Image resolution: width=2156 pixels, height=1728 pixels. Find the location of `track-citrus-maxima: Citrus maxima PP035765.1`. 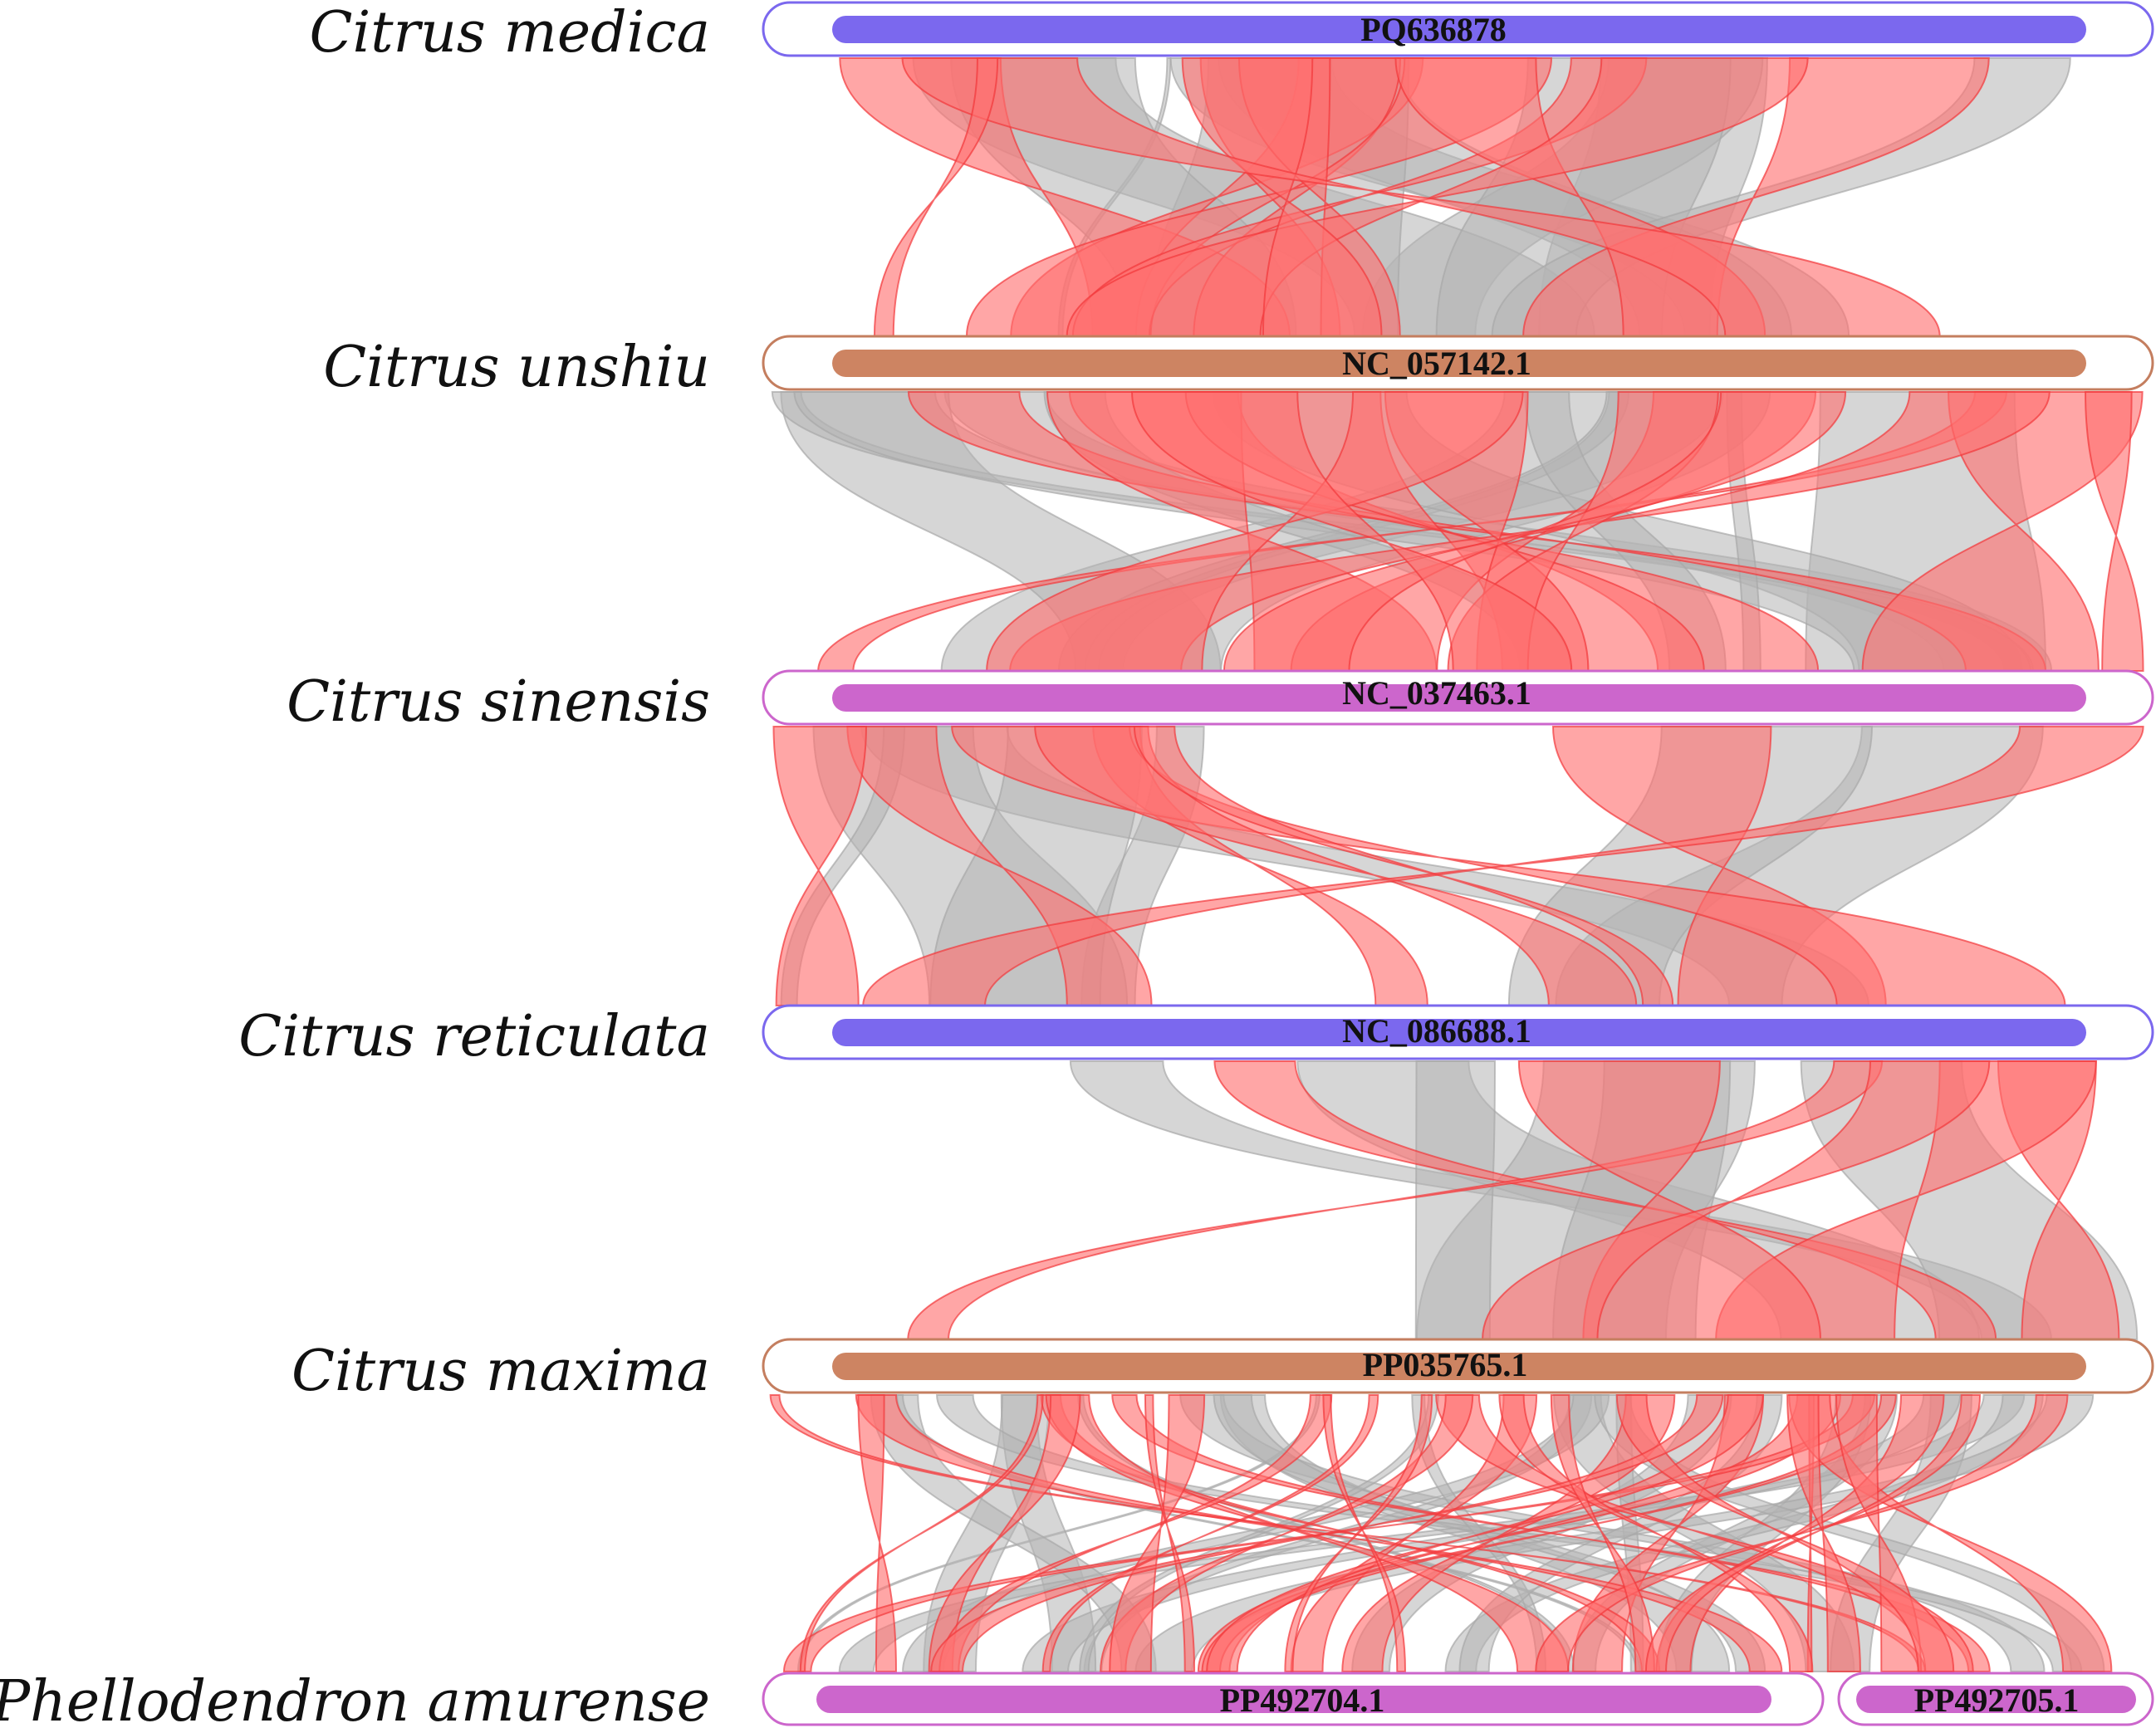

track-citrus-maxima: Citrus maxima PP035765.1 is located at coordinates (1223, 1371).